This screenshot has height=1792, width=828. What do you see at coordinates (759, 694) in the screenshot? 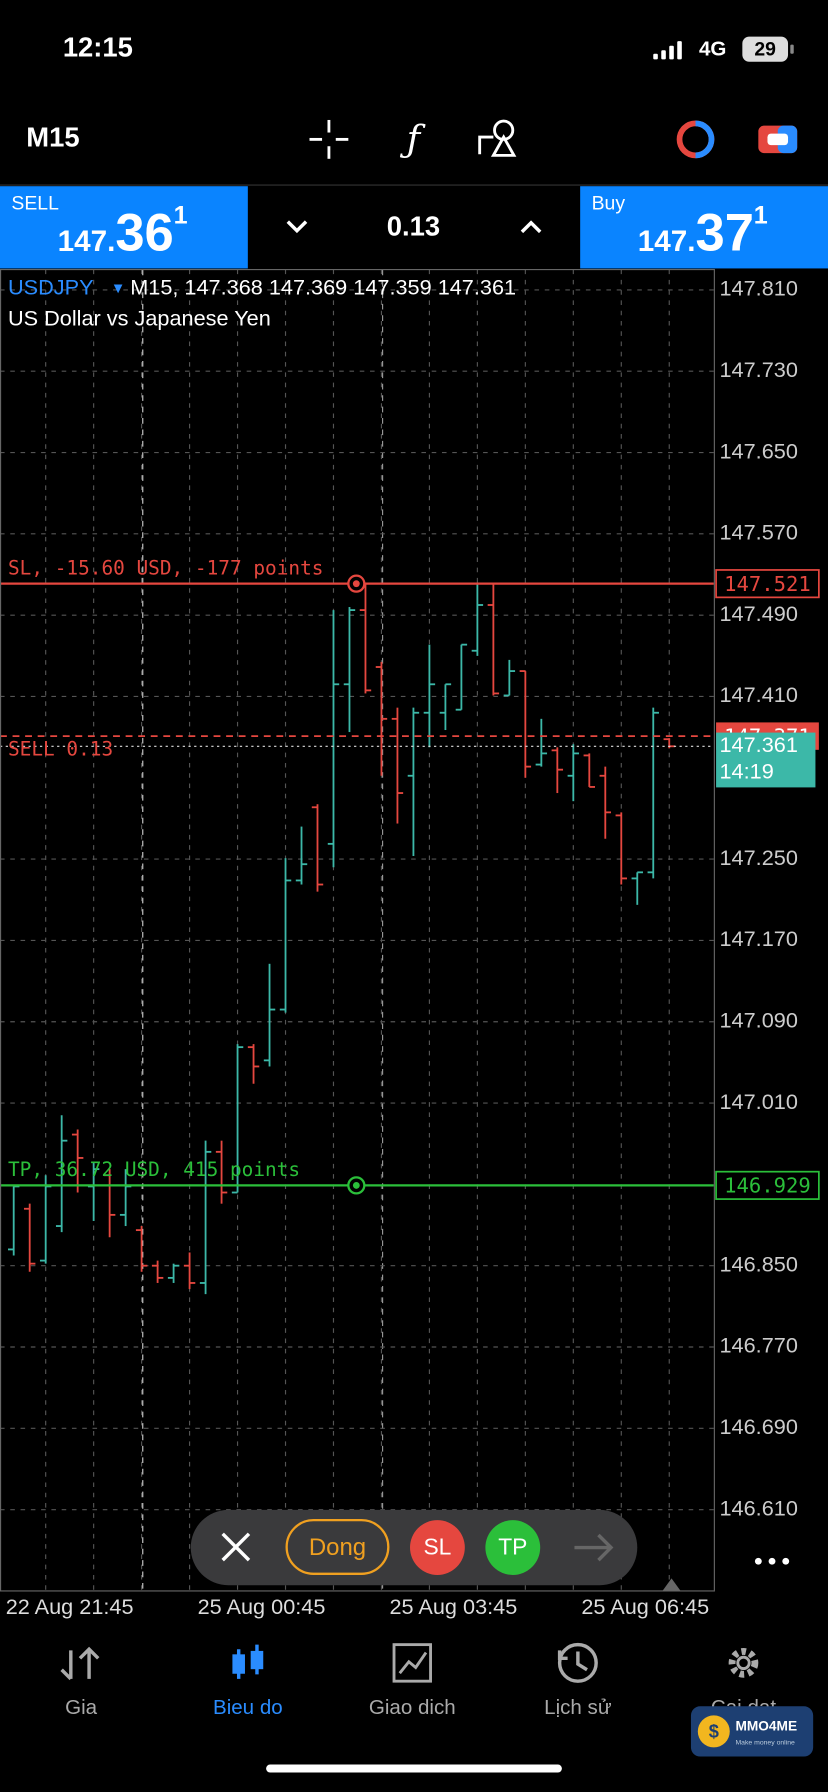
I see `y-tick-label: 147.410` at bounding box center [759, 694].